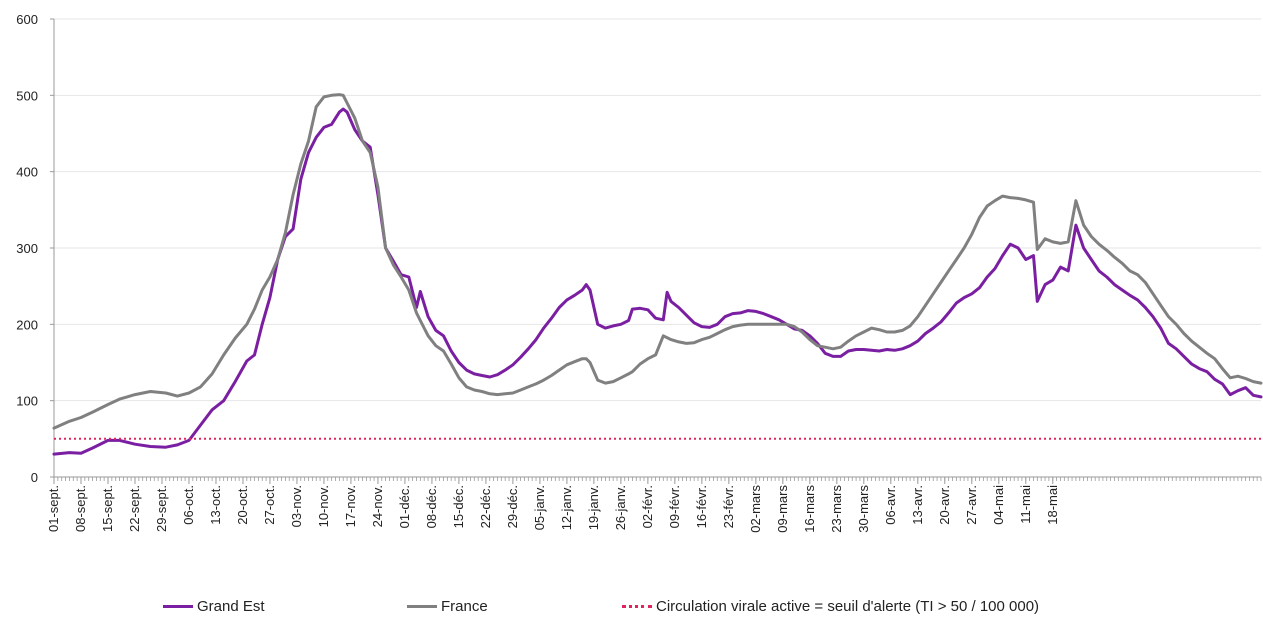 This screenshot has width=1263, height=621. What do you see at coordinates (269, 505) in the screenshot?
I see `x-tick-label: 27-oct.` at bounding box center [269, 505].